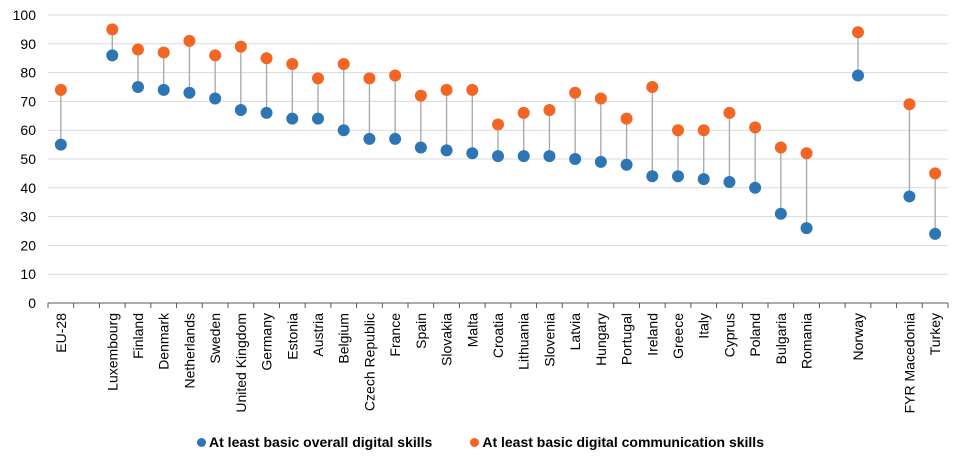  I want to click on x-category-label: Austria, so click(318, 335).